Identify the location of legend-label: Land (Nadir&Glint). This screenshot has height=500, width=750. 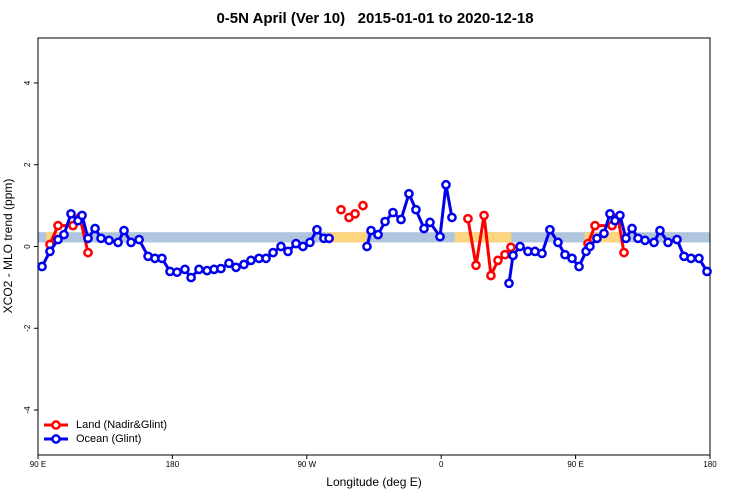
(121, 425).